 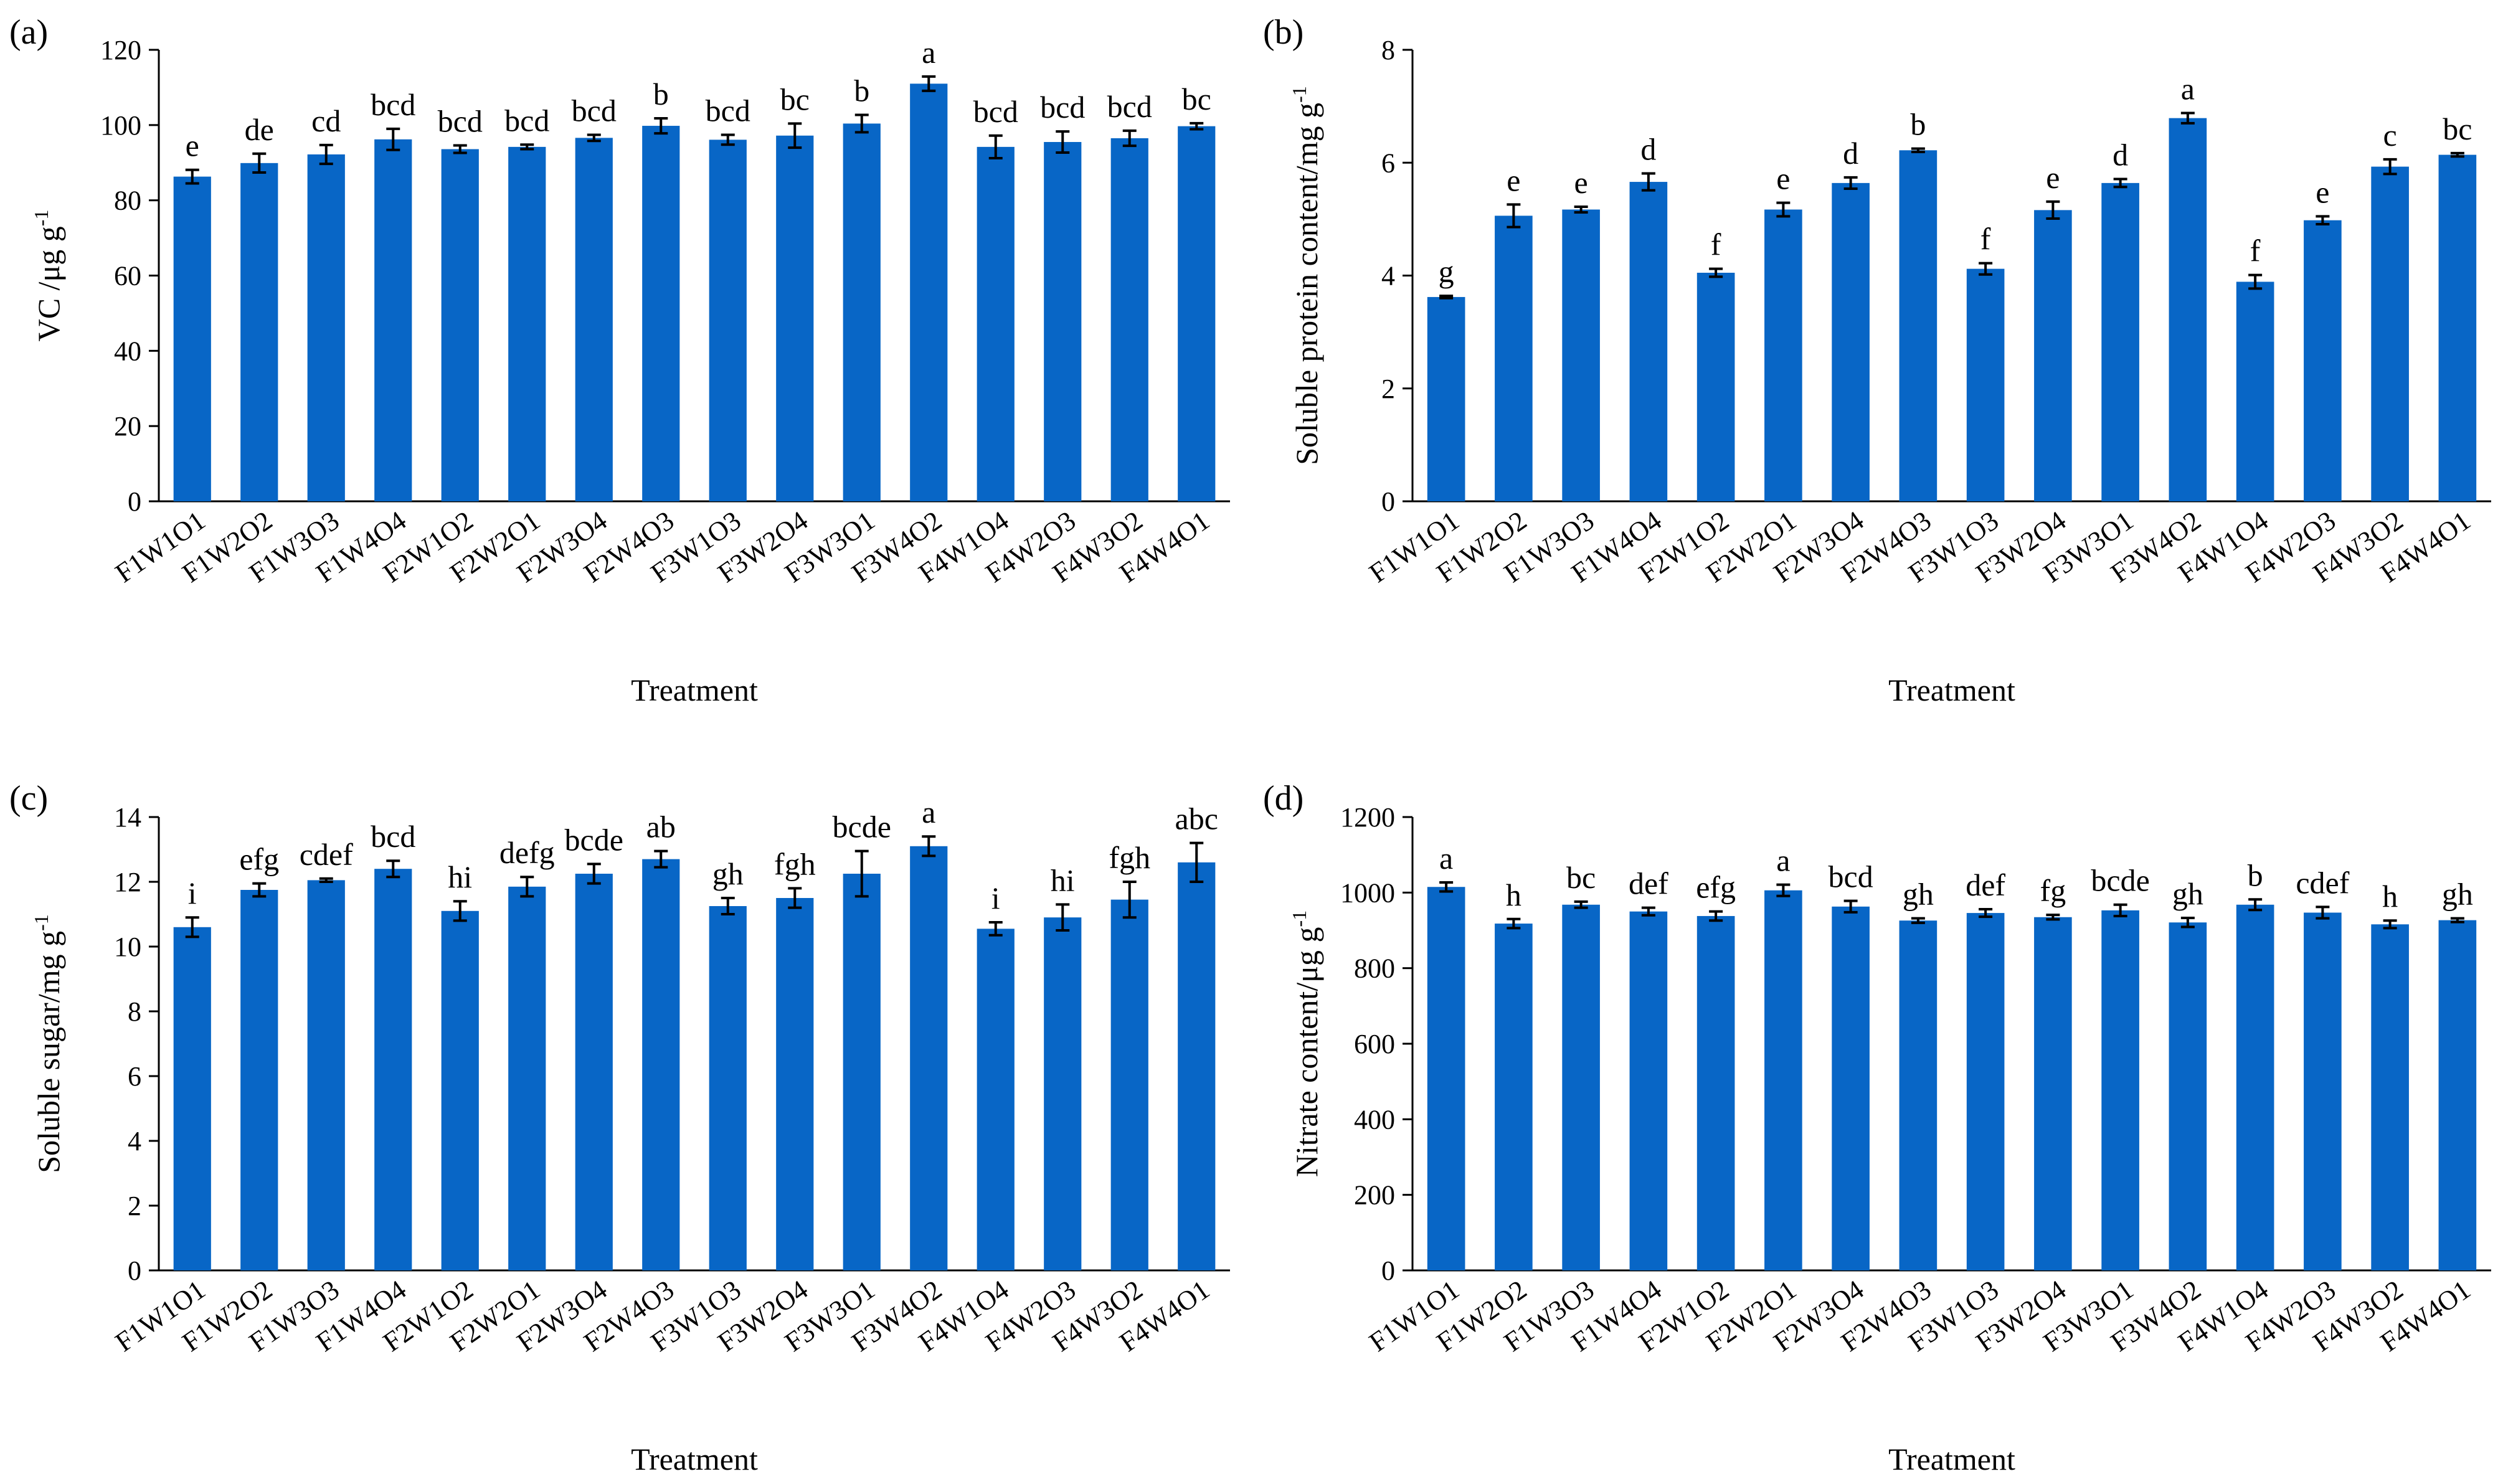 I want to click on significance-letter: i, so click(x=192, y=893).